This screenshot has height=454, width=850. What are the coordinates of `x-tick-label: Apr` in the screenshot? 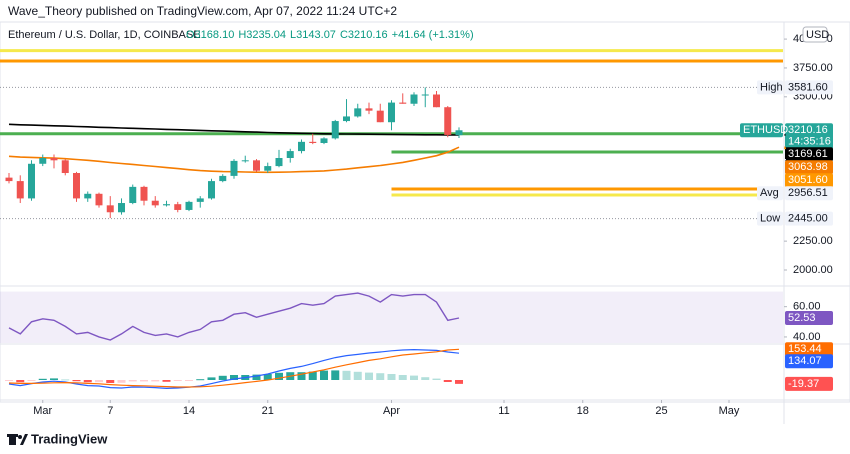 It's located at (391, 411).